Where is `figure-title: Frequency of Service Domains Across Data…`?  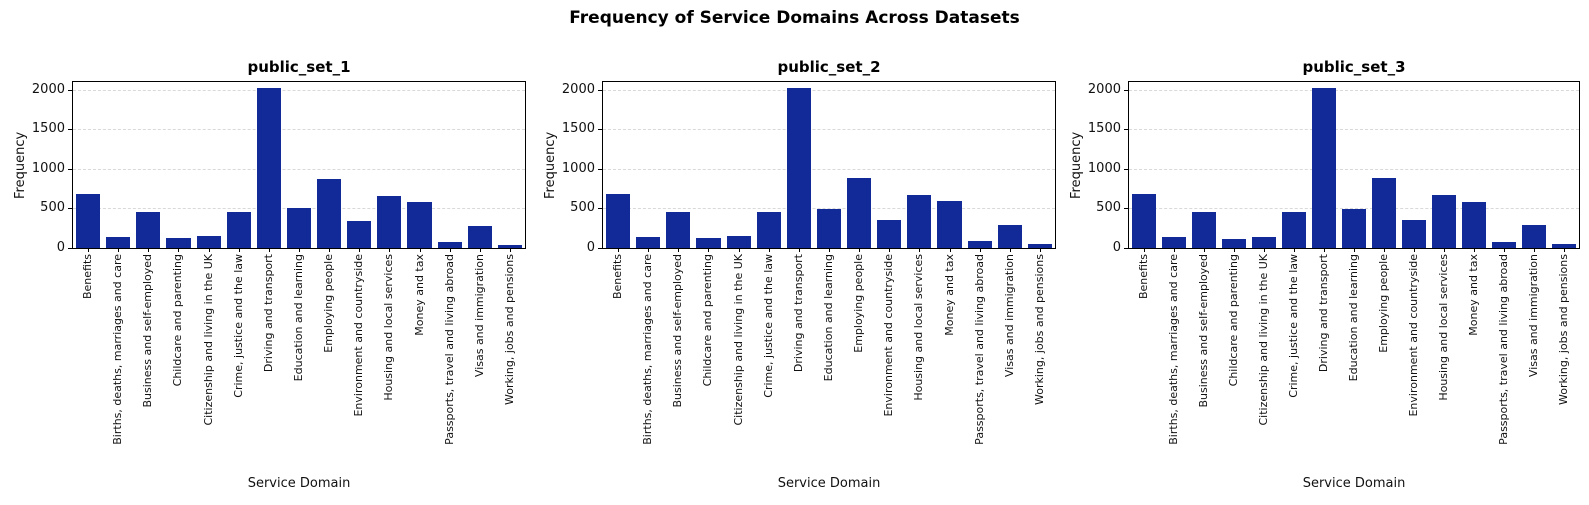 figure-title: Frequency of Service Domains Across Data… is located at coordinates (794, 18).